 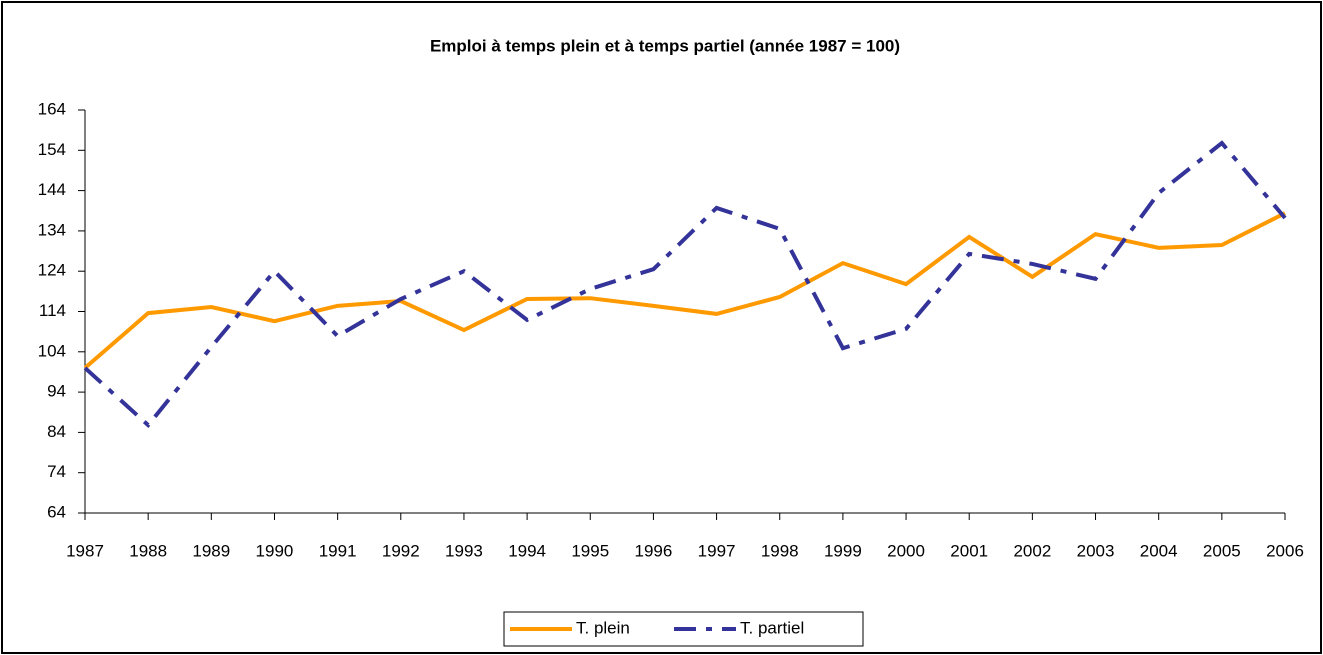 What do you see at coordinates (52, 189) in the screenshot?
I see `y-tick-label: 144` at bounding box center [52, 189].